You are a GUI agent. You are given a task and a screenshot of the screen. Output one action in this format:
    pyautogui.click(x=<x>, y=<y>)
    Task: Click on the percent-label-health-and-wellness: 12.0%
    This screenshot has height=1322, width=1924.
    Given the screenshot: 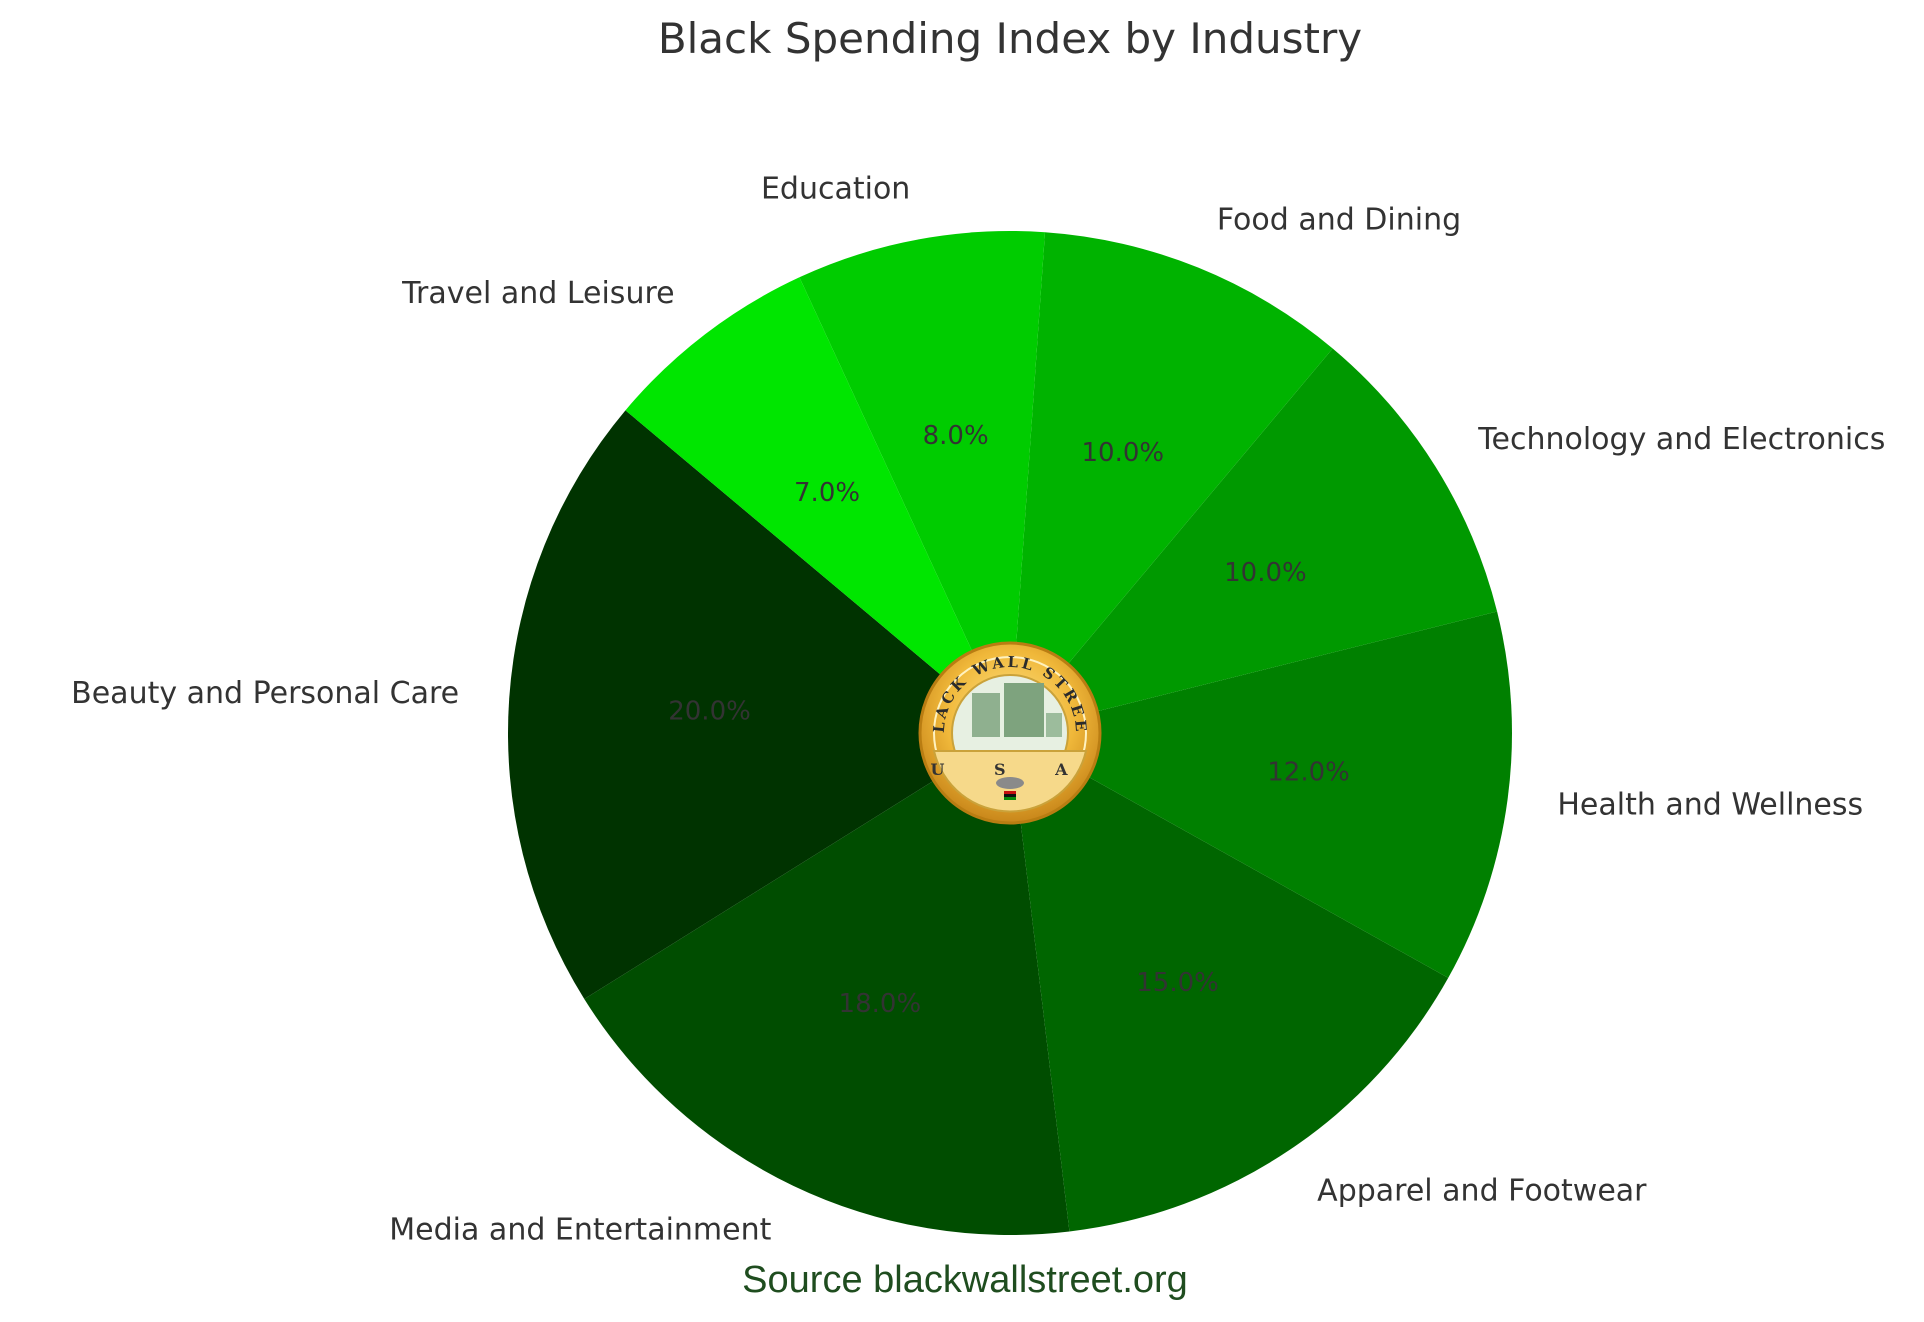 What is the action you would take?
    pyautogui.click(x=1308, y=772)
    